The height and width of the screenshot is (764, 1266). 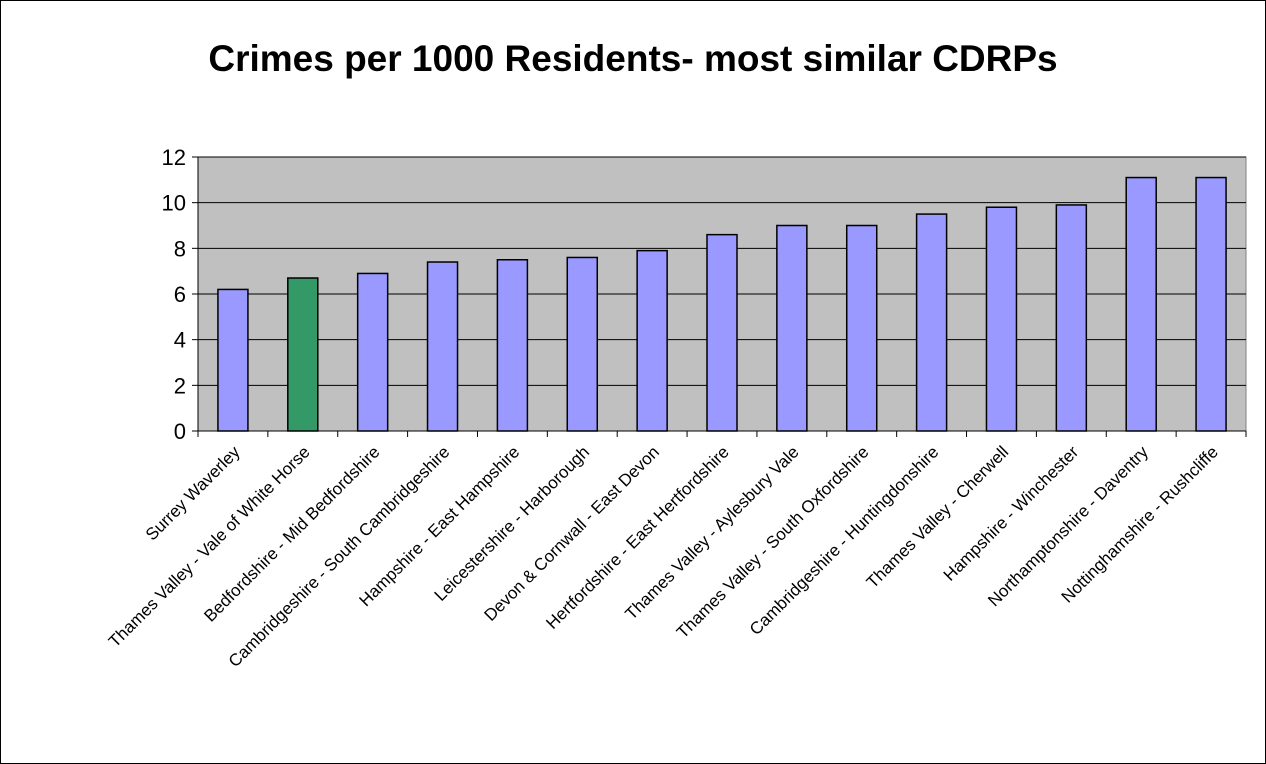 I want to click on category-label: Thames Valley - Cherwell, so click(x=937, y=516).